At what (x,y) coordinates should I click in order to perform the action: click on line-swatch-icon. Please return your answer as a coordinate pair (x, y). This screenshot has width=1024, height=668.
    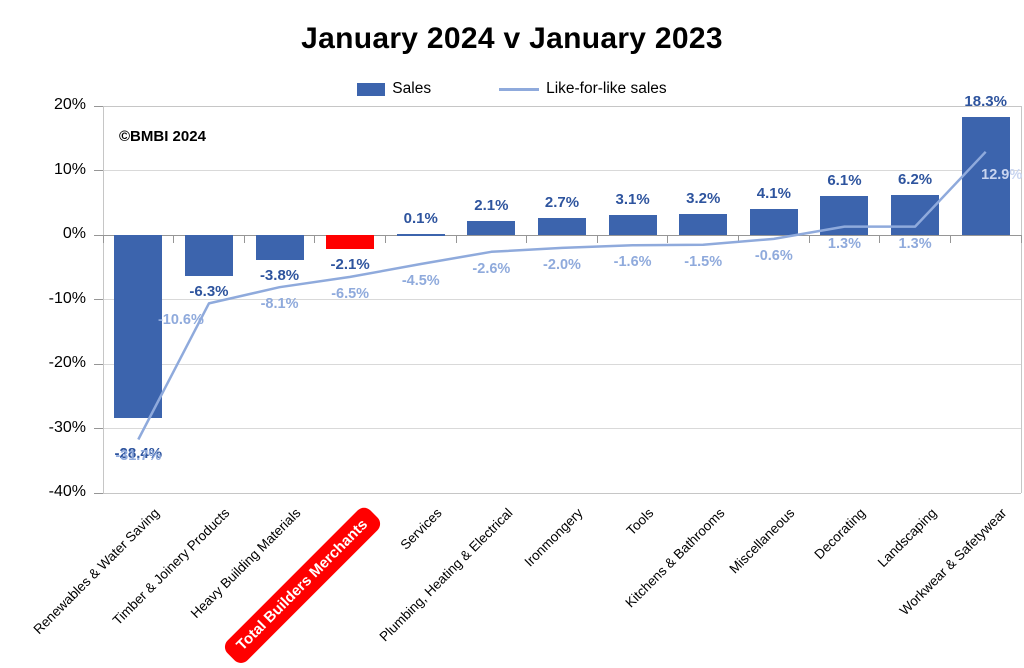
    Looking at the image, I should click on (519, 89).